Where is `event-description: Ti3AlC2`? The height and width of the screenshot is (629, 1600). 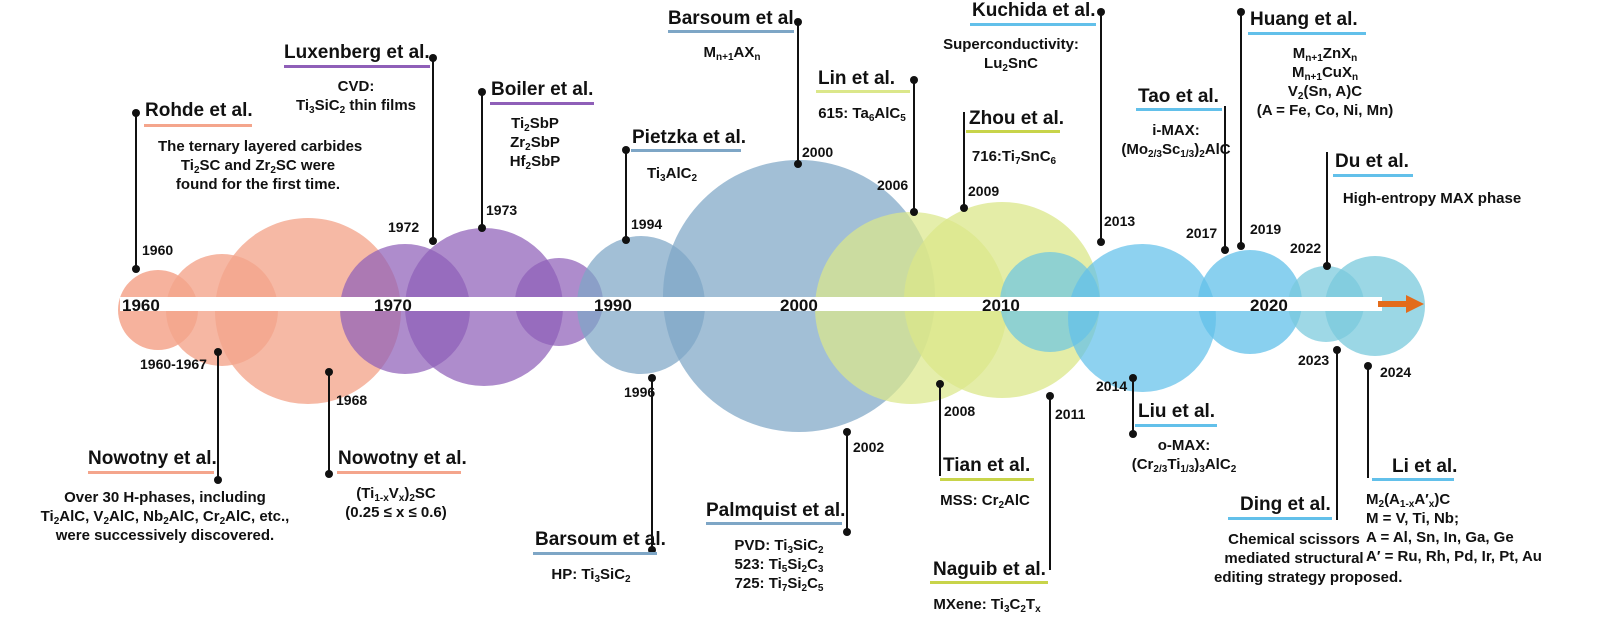 event-description: Ti3AlC2 is located at coordinates (672, 174).